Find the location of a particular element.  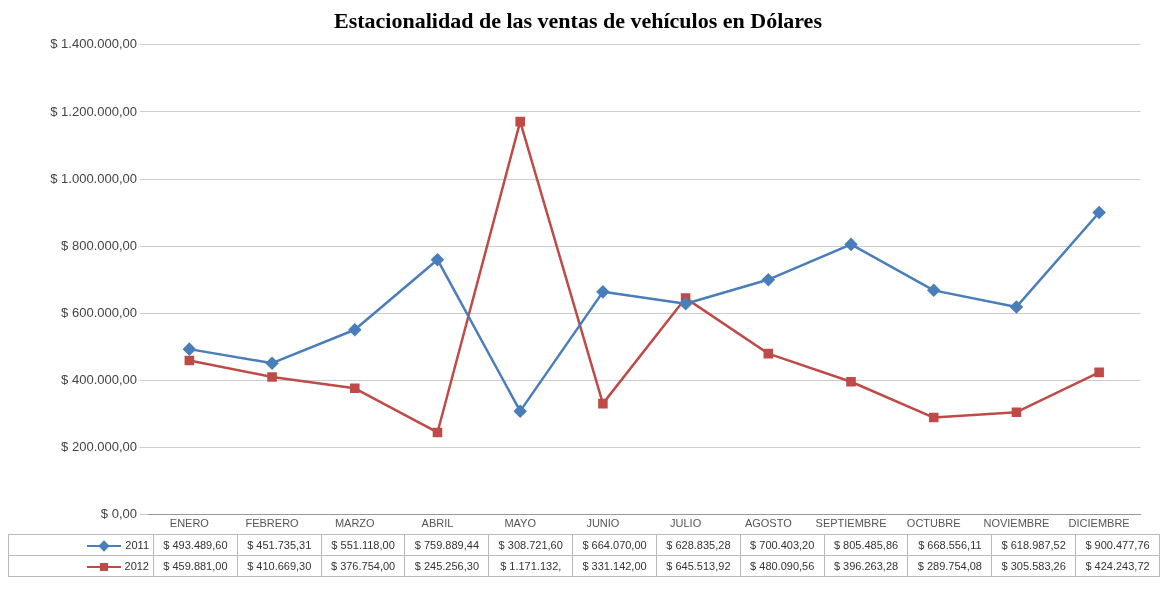

data-label: $ 245.256,30 is located at coordinates (446, 566).